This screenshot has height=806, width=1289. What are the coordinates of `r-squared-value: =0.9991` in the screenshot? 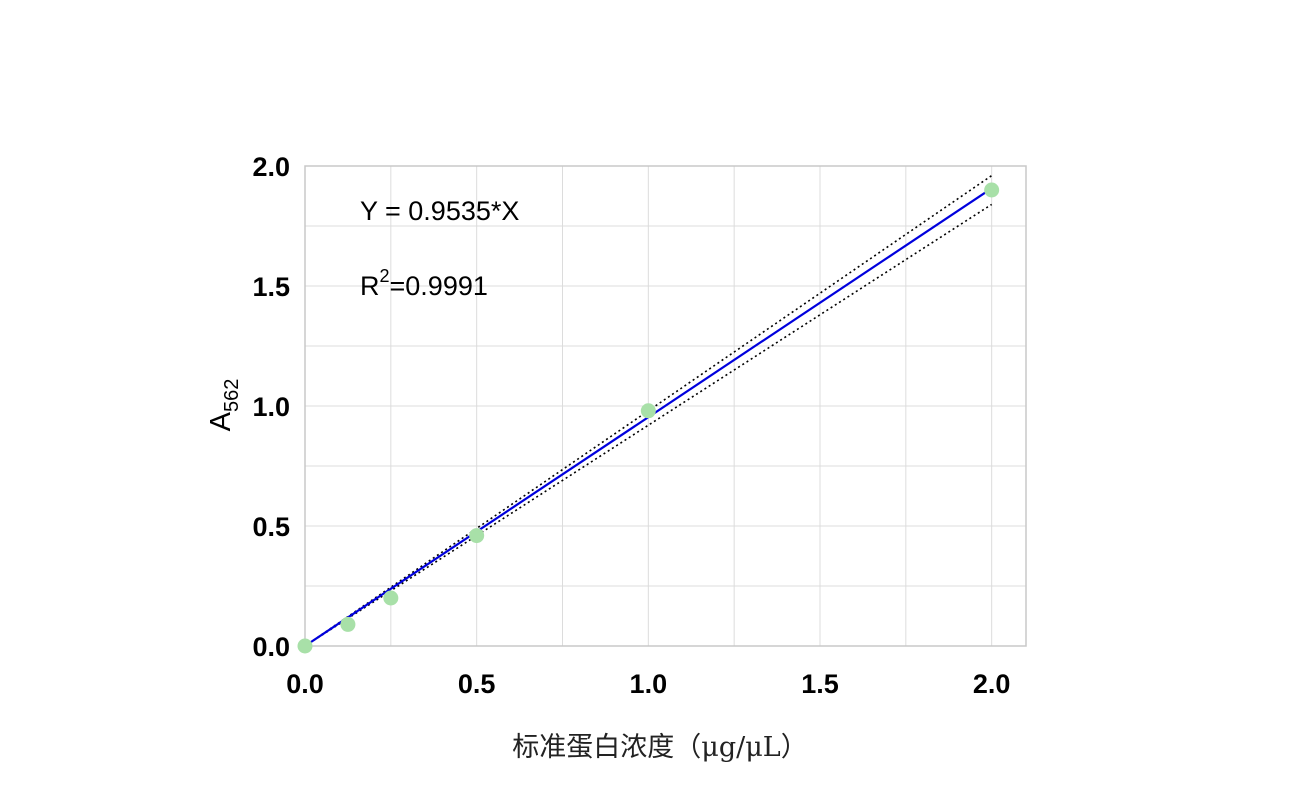 It's located at (439, 286).